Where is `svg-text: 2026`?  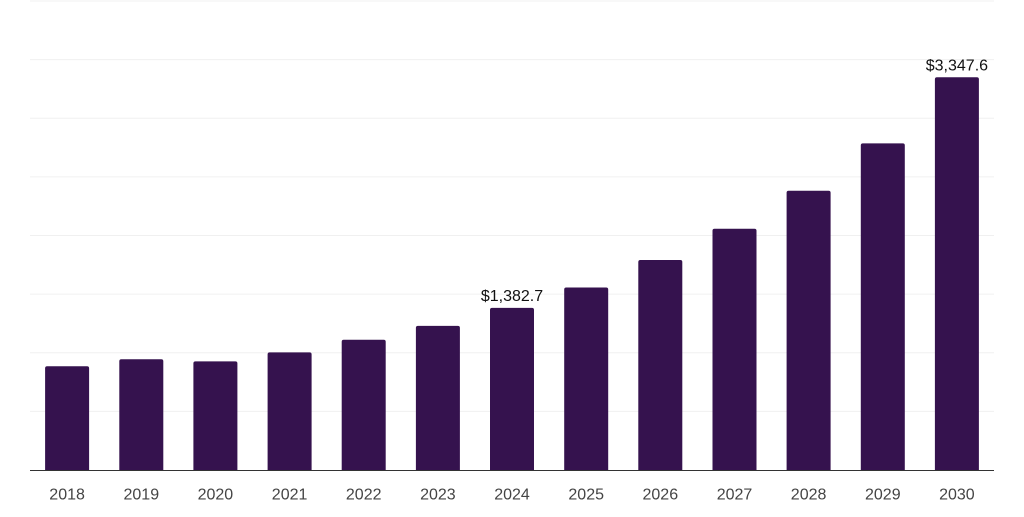 svg-text: 2026 is located at coordinates (661, 495).